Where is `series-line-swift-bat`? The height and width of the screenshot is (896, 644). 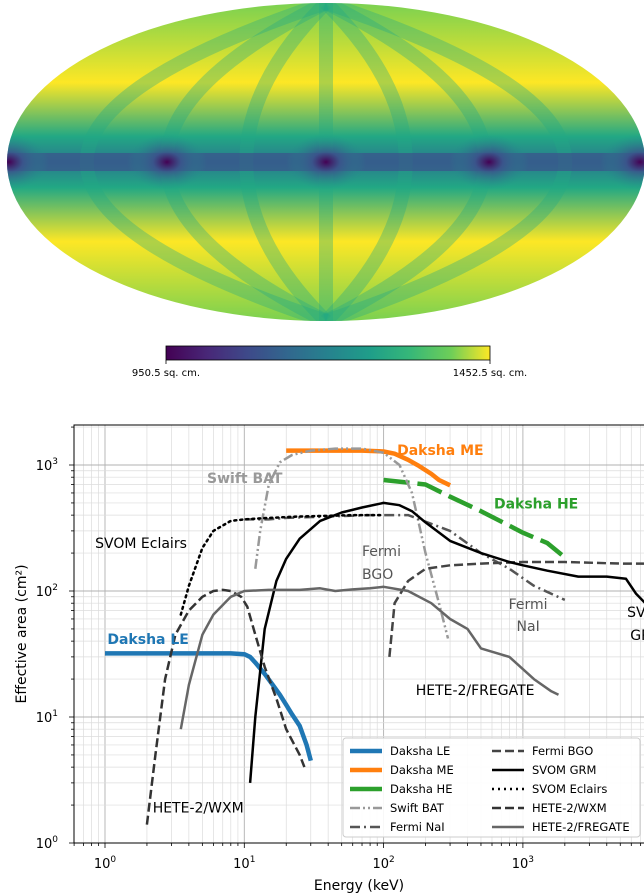 series-line-swift-bat is located at coordinates (352, 543).